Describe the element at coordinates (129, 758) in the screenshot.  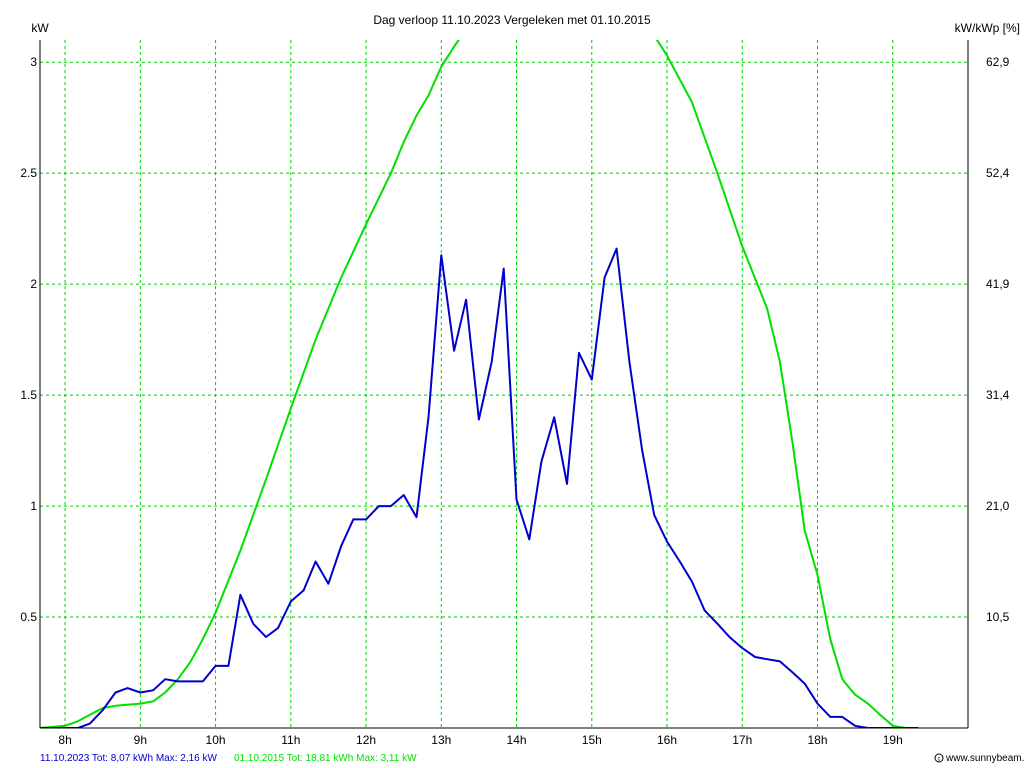
I see `footer-stats-2023: 11.10.2023 Tot: 8,07 kWh Max: 2,16 kW` at that location.